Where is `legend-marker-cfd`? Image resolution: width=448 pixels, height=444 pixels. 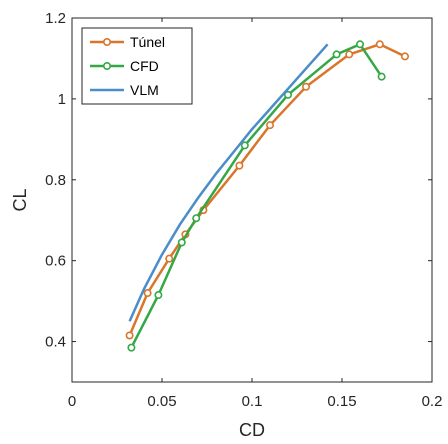
legend-marker-cfd is located at coordinates (107, 65).